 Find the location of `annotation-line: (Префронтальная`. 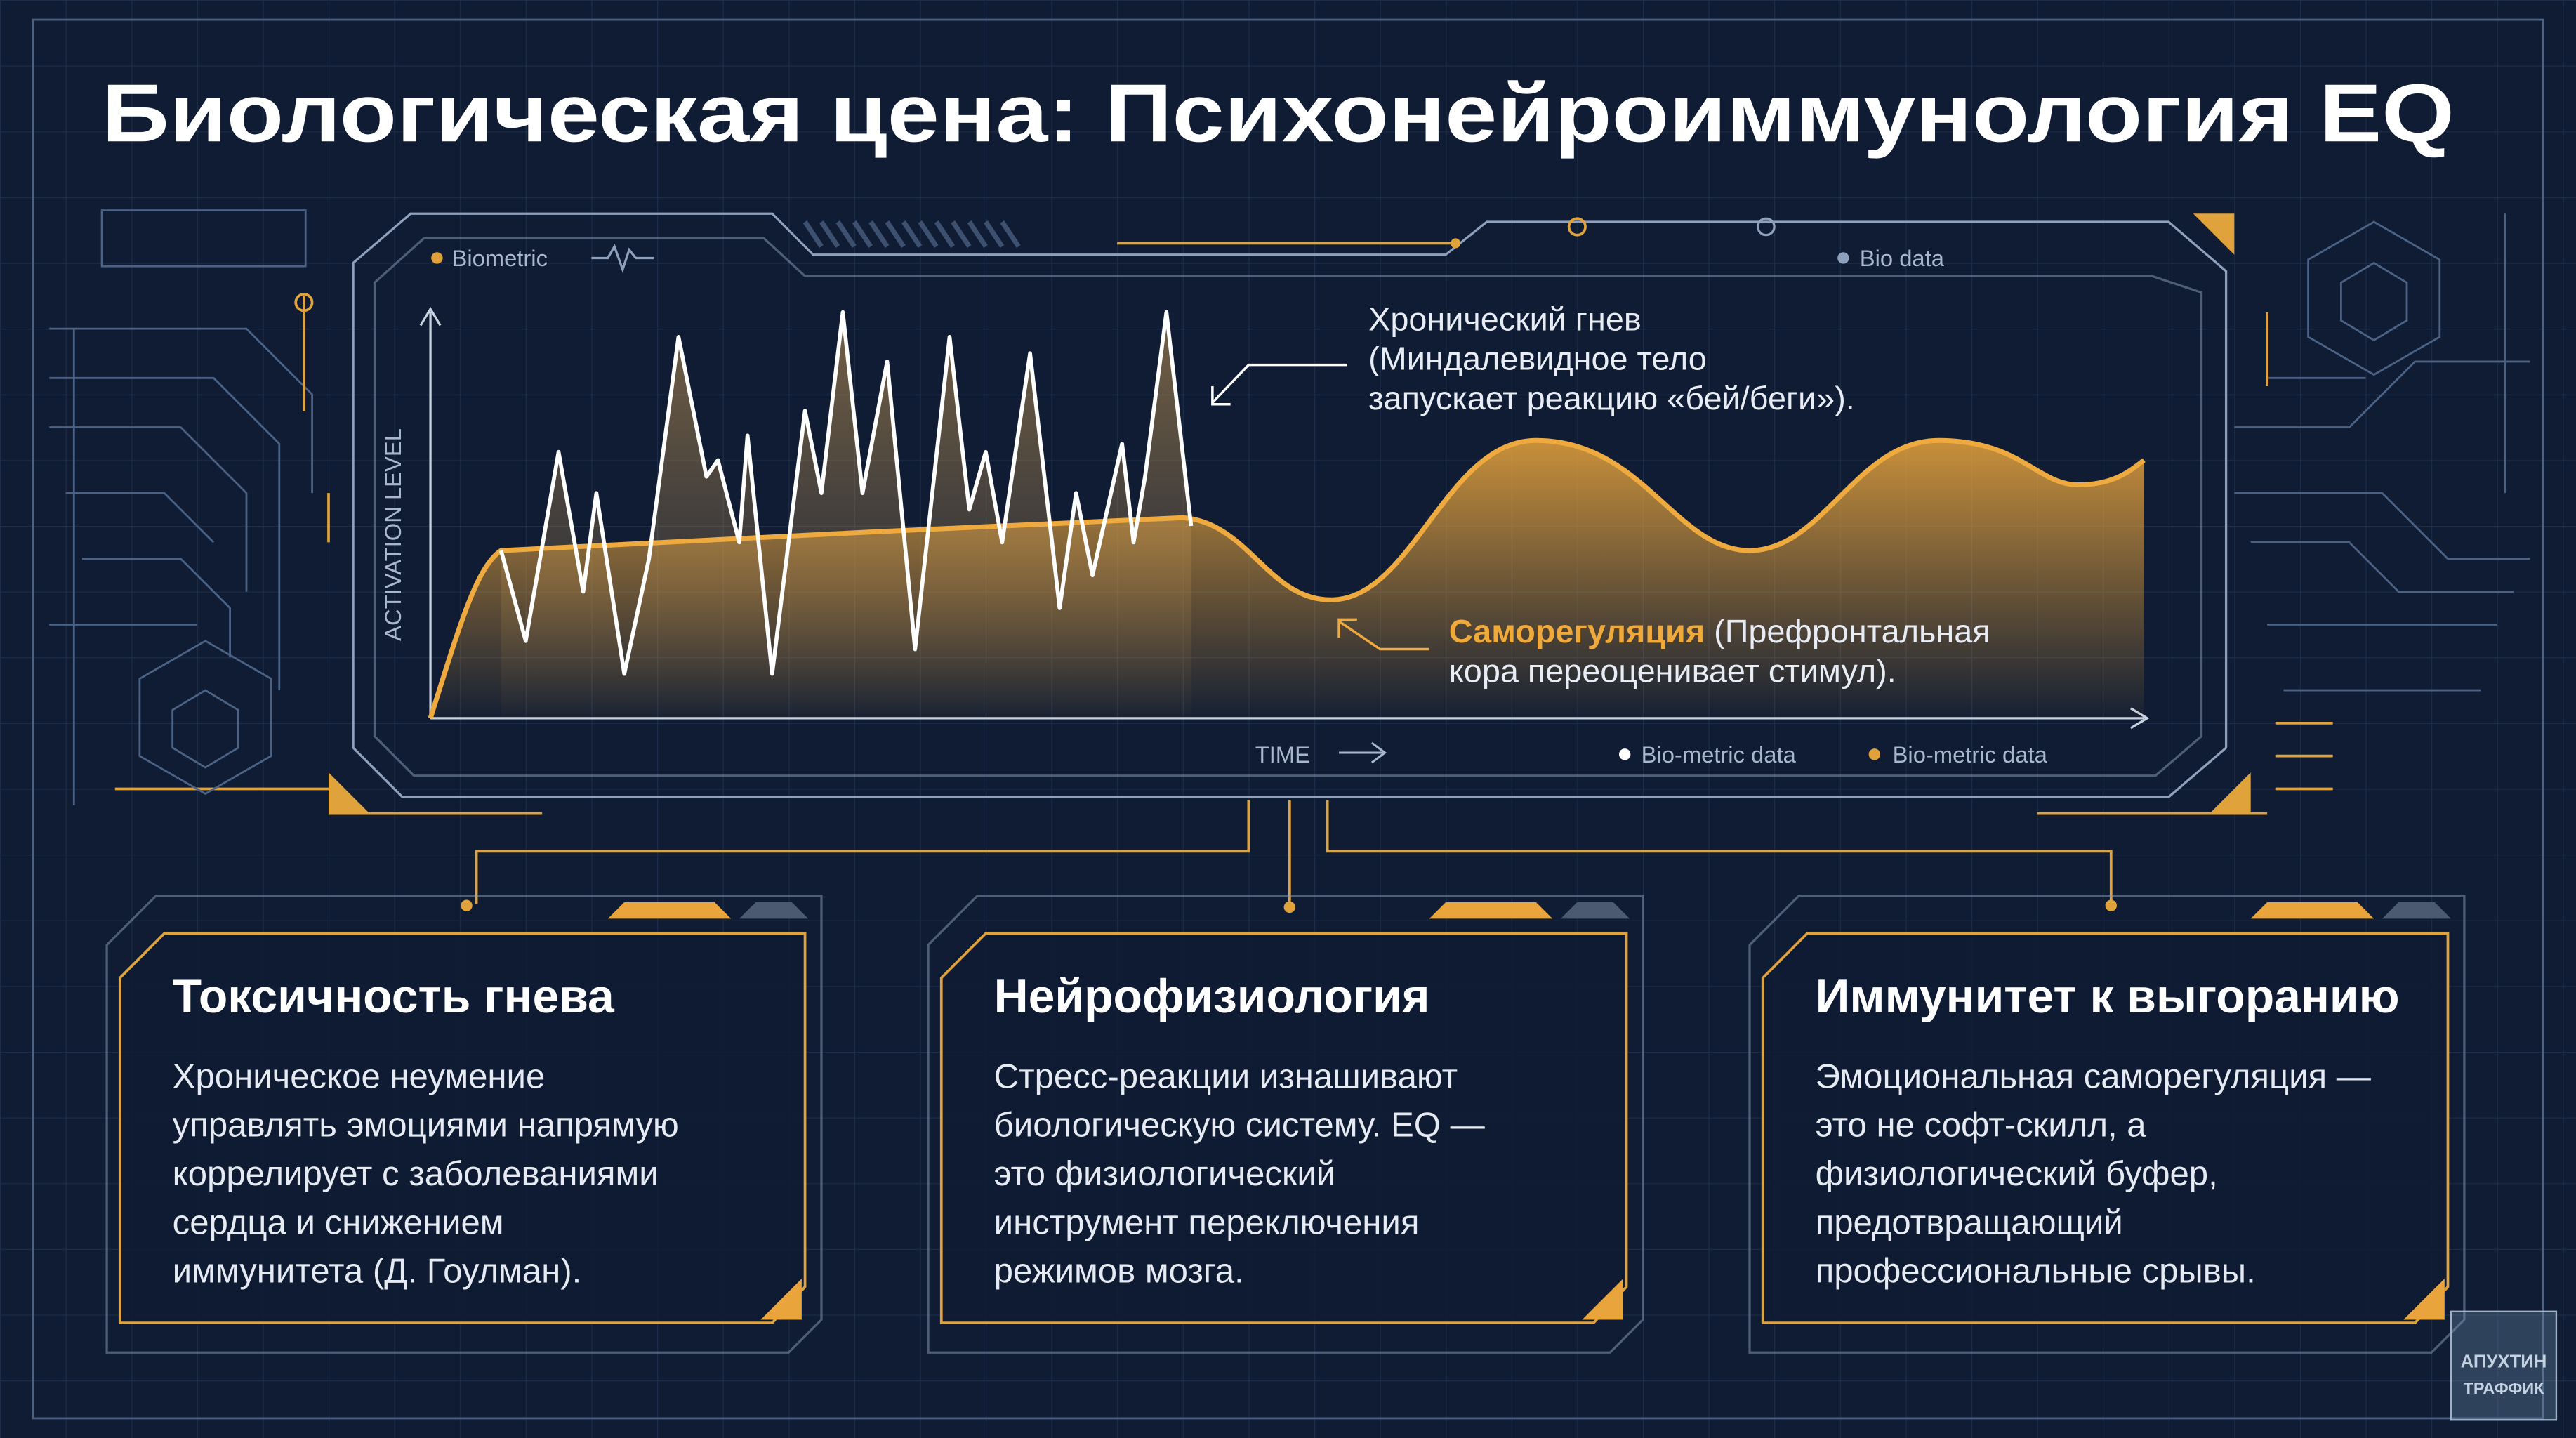

annotation-line: (Префронтальная is located at coordinates (1847, 631).